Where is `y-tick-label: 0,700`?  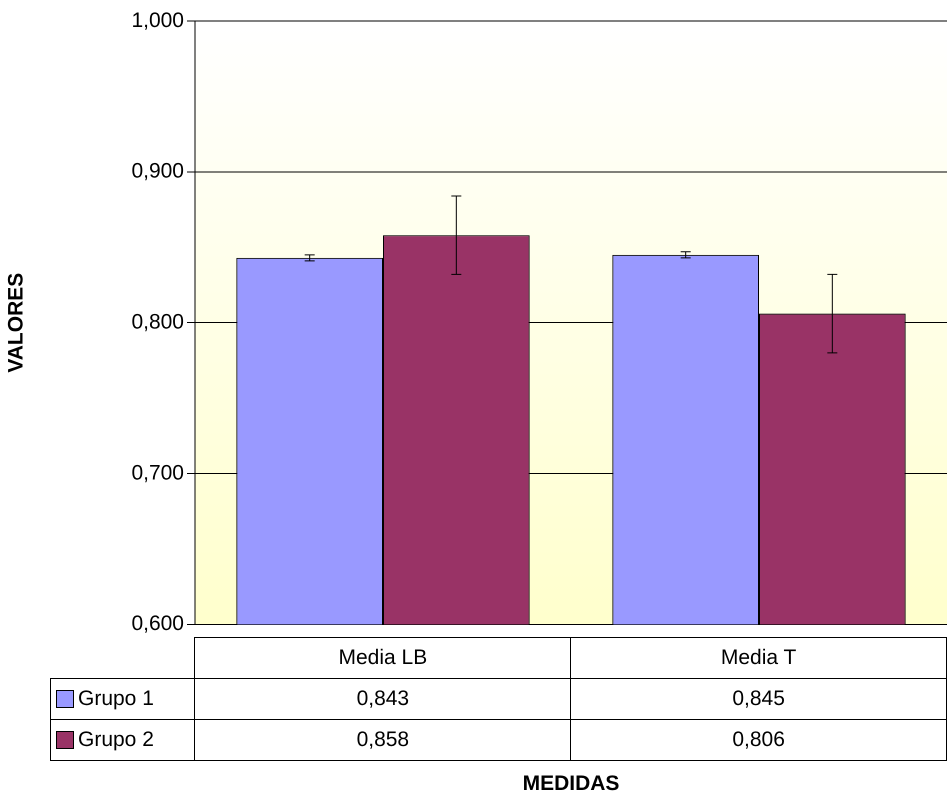
y-tick-label: 0,700 is located at coordinates (157, 472).